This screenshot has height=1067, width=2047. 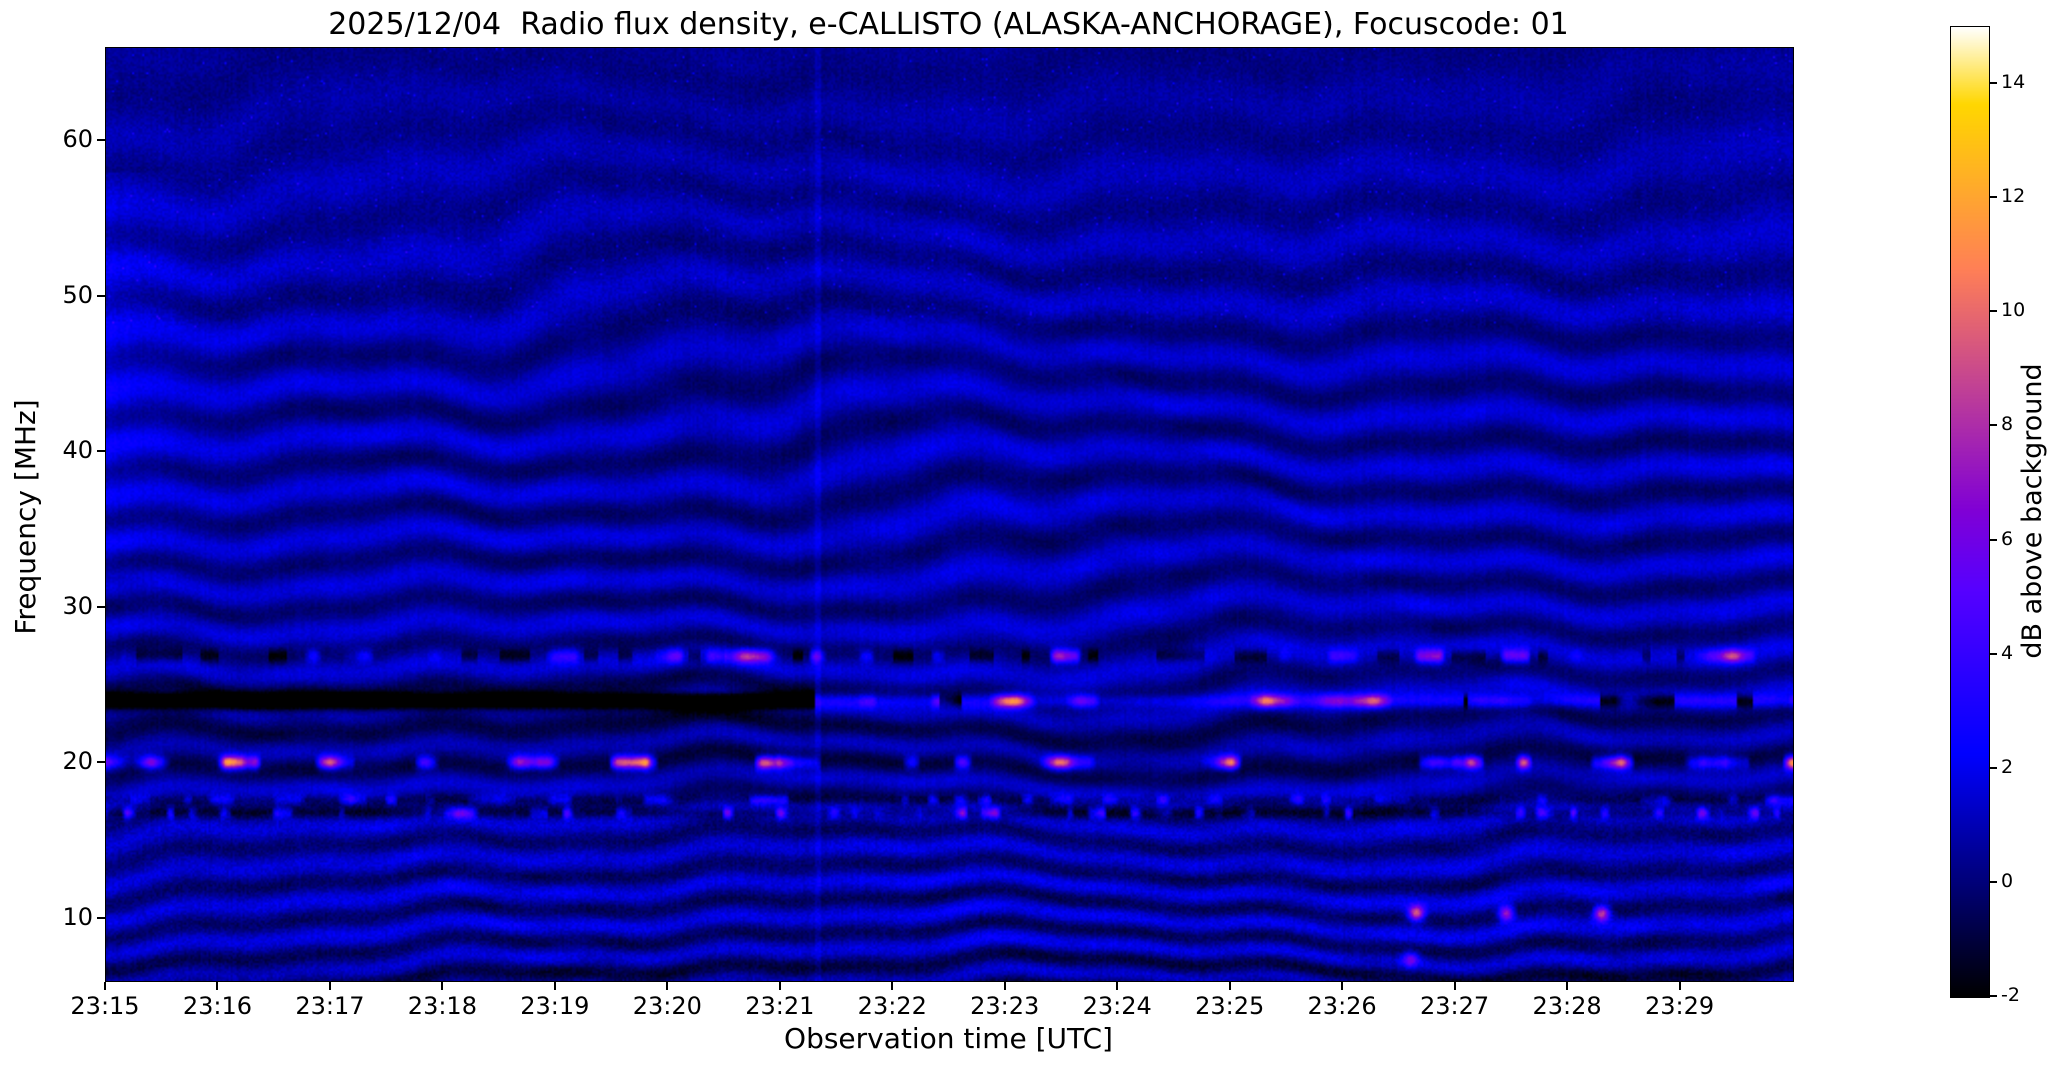 I want to click on x-tick-label: 23:18, so click(x=442, y=1006).